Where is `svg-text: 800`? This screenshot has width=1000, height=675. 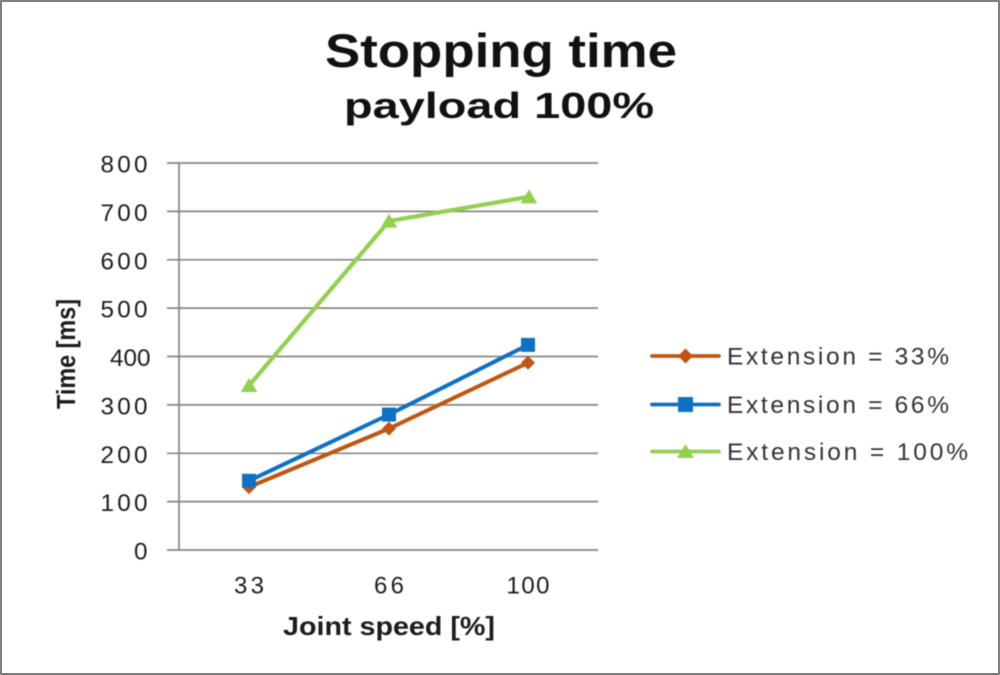
svg-text: 800 is located at coordinates (124, 165).